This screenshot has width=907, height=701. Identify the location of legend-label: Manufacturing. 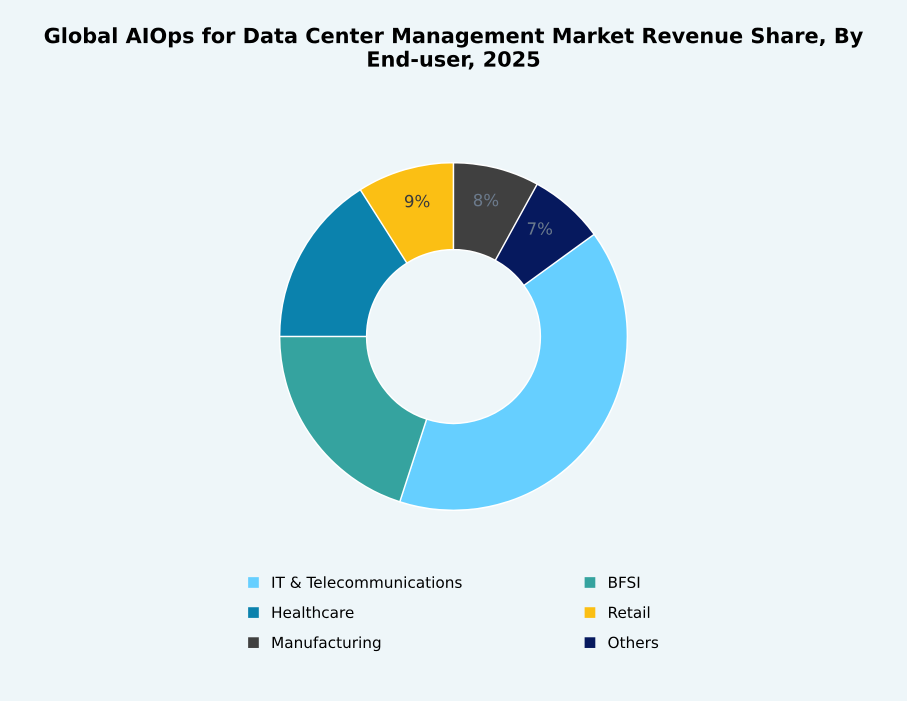
(326, 644).